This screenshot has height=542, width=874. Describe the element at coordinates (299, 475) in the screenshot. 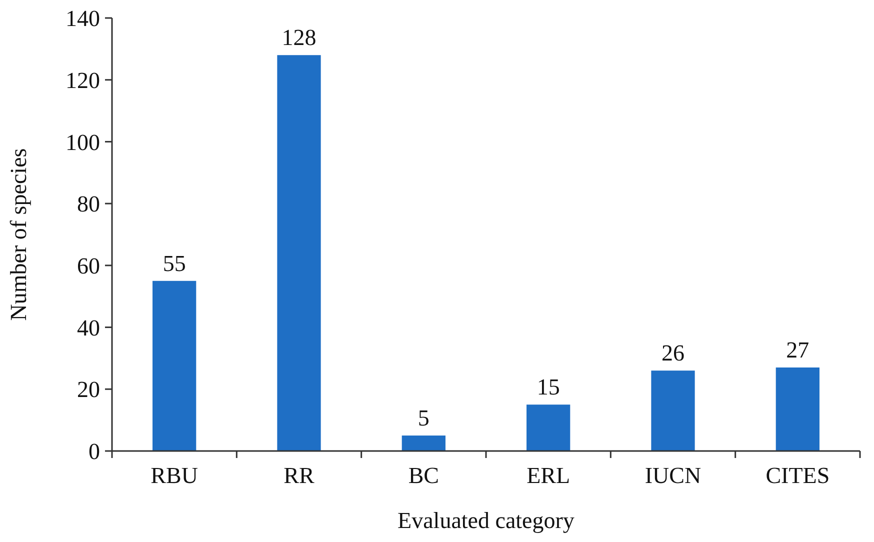

I see `x-tick-label: RR` at that location.